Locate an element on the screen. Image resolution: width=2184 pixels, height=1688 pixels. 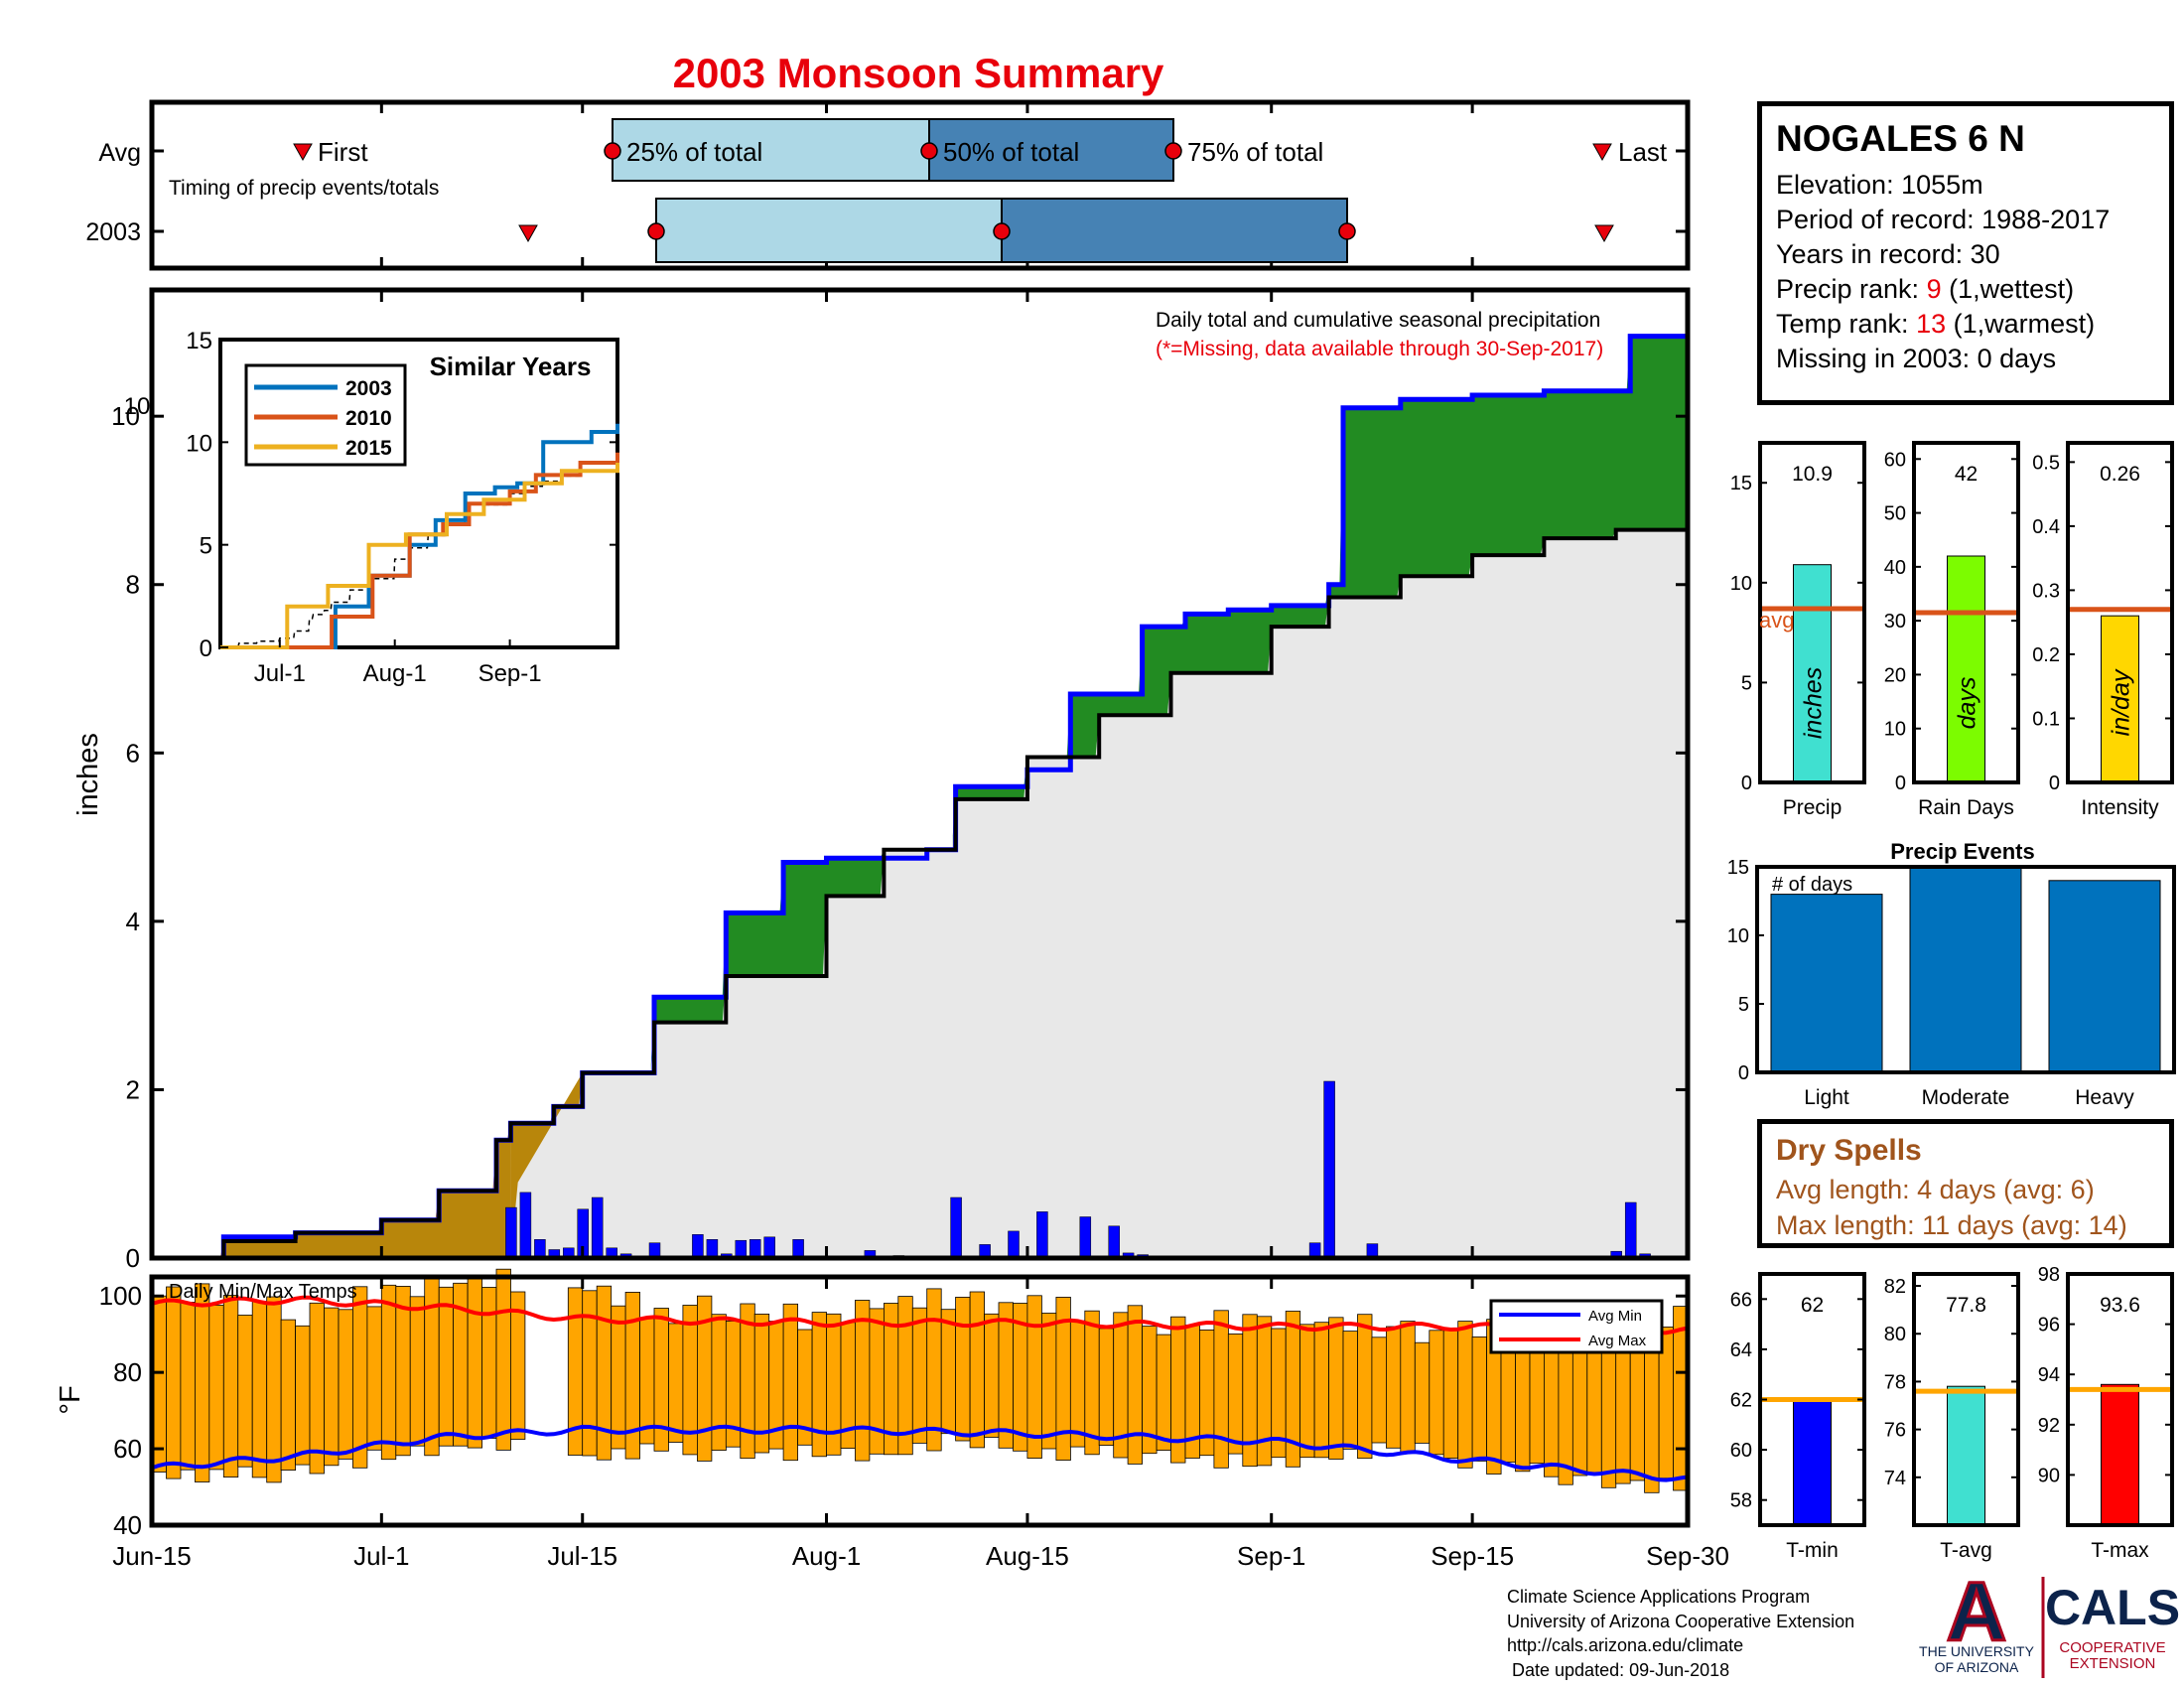
legend-avg-min: Avg Min is located at coordinates (1615, 1316).